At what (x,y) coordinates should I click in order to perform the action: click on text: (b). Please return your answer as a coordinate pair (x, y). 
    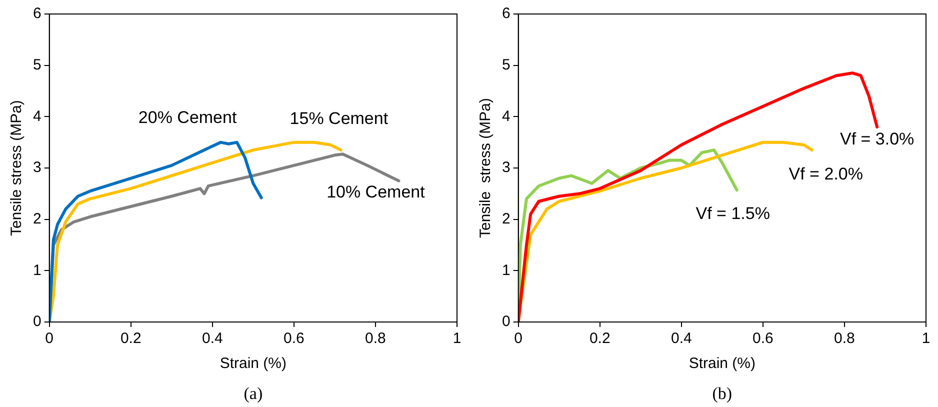
    Looking at the image, I should click on (722, 393).